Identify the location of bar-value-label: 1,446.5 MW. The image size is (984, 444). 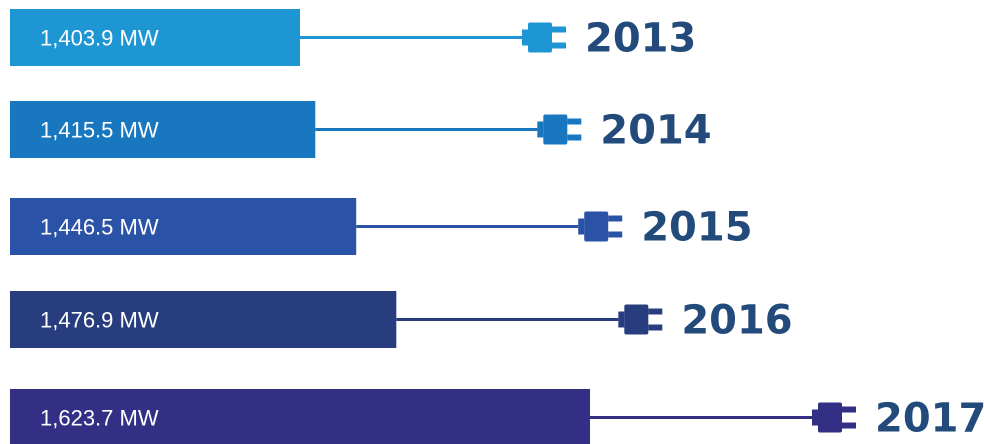
(99, 227).